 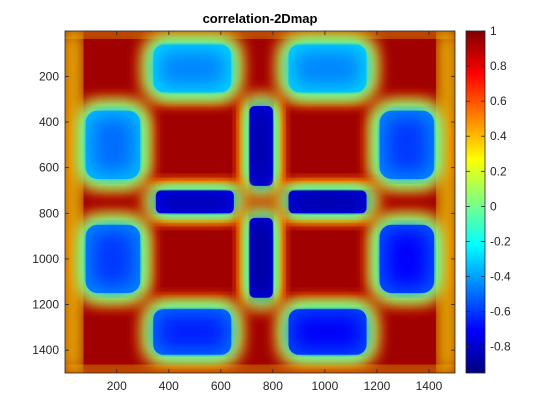 I want to click on colorbar-tick-label: 0.4, so click(x=498, y=136).